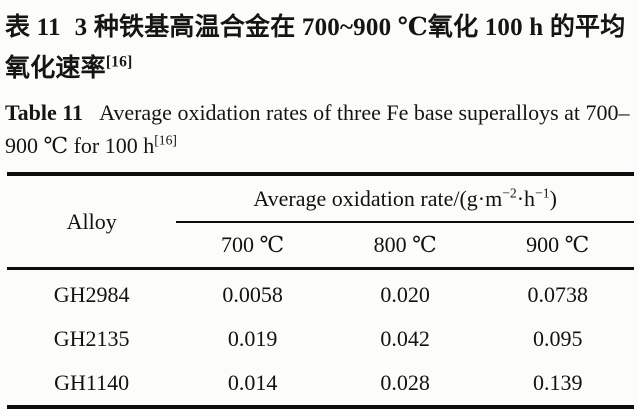  I want to click on table-caption-zh-label: 表 11, so click(33, 27).